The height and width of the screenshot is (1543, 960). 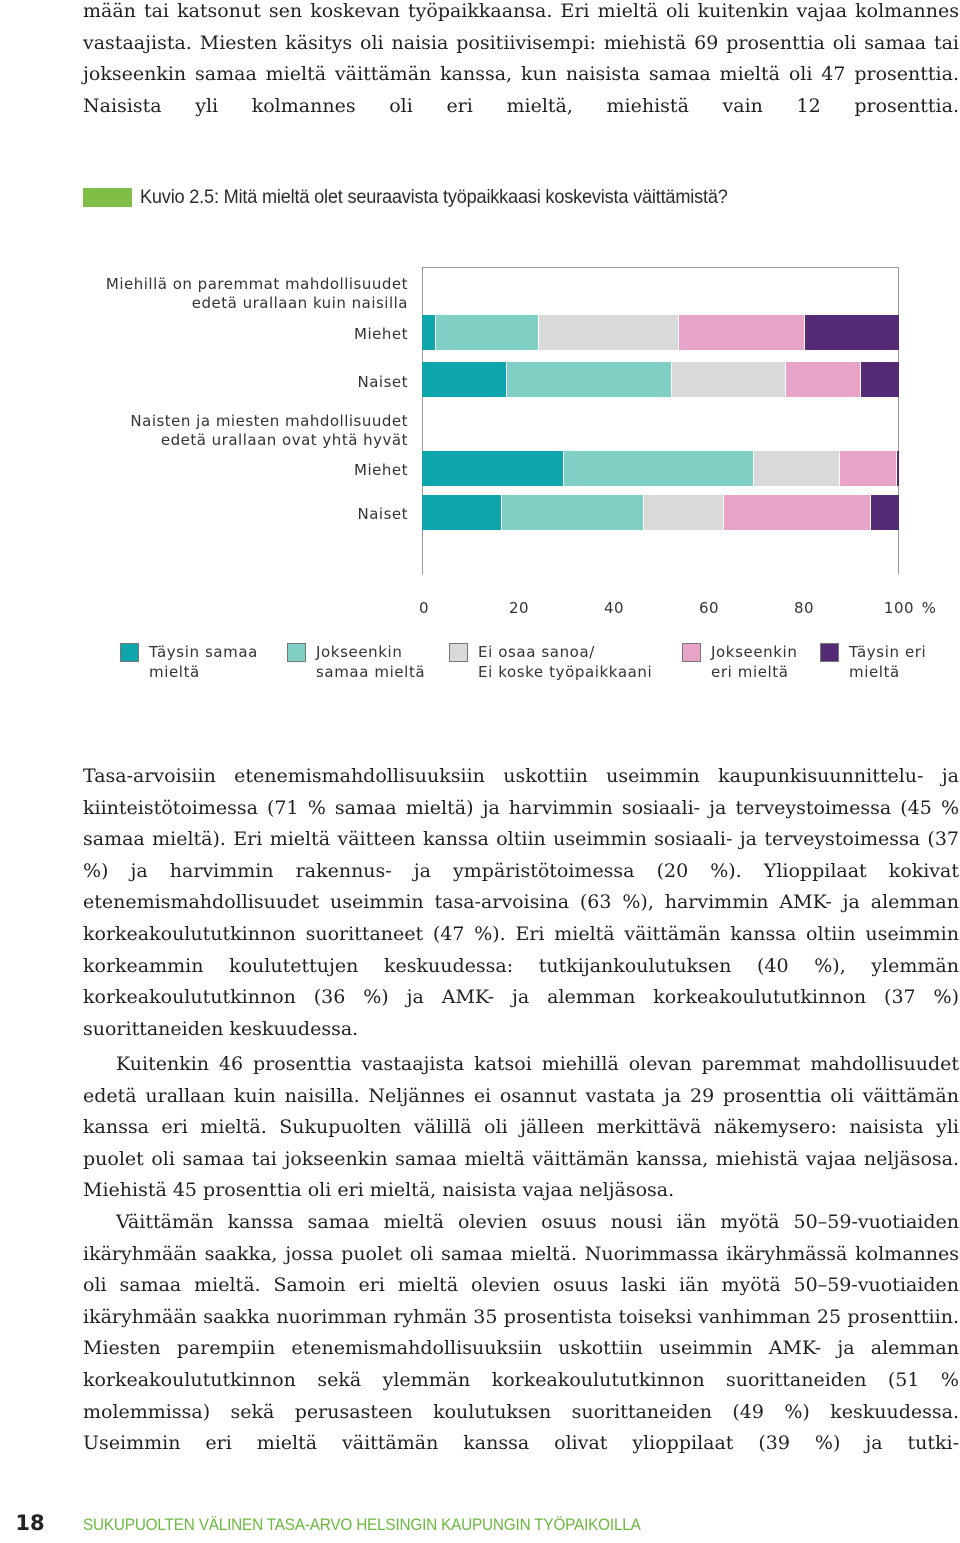 What do you see at coordinates (899, 608) in the screenshot?
I see `x-tick-100: 100` at bounding box center [899, 608].